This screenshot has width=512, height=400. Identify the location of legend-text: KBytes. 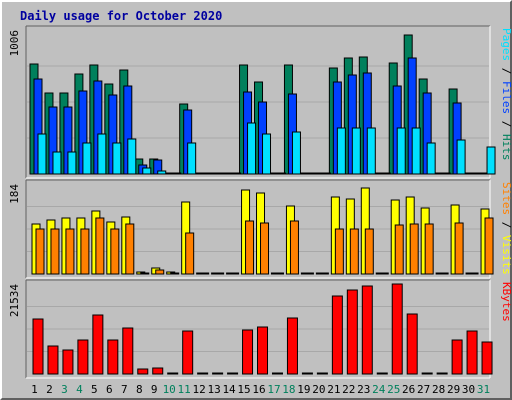
(506, 302).